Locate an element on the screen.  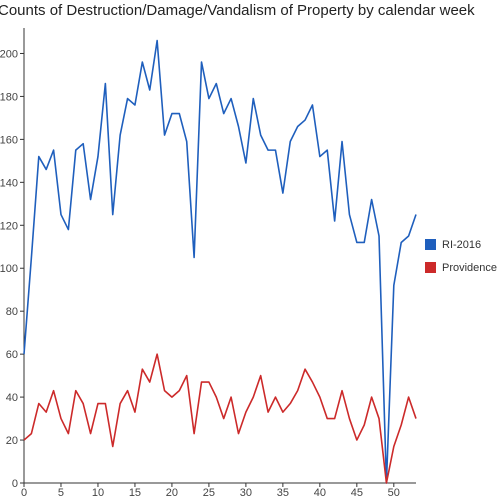
x-tick-label: 5 is located at coordinates (61, 493).